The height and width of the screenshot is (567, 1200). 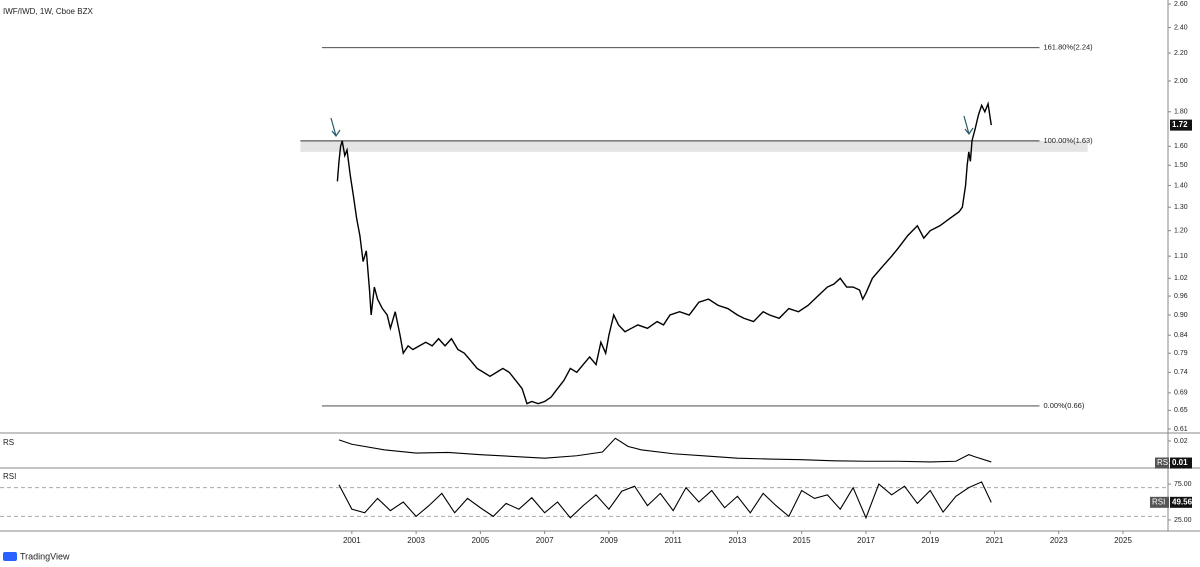 What do you see at coordinates (694, 146) in the screenshot?
I see `highlight-band` at bounding box center [694, 146].